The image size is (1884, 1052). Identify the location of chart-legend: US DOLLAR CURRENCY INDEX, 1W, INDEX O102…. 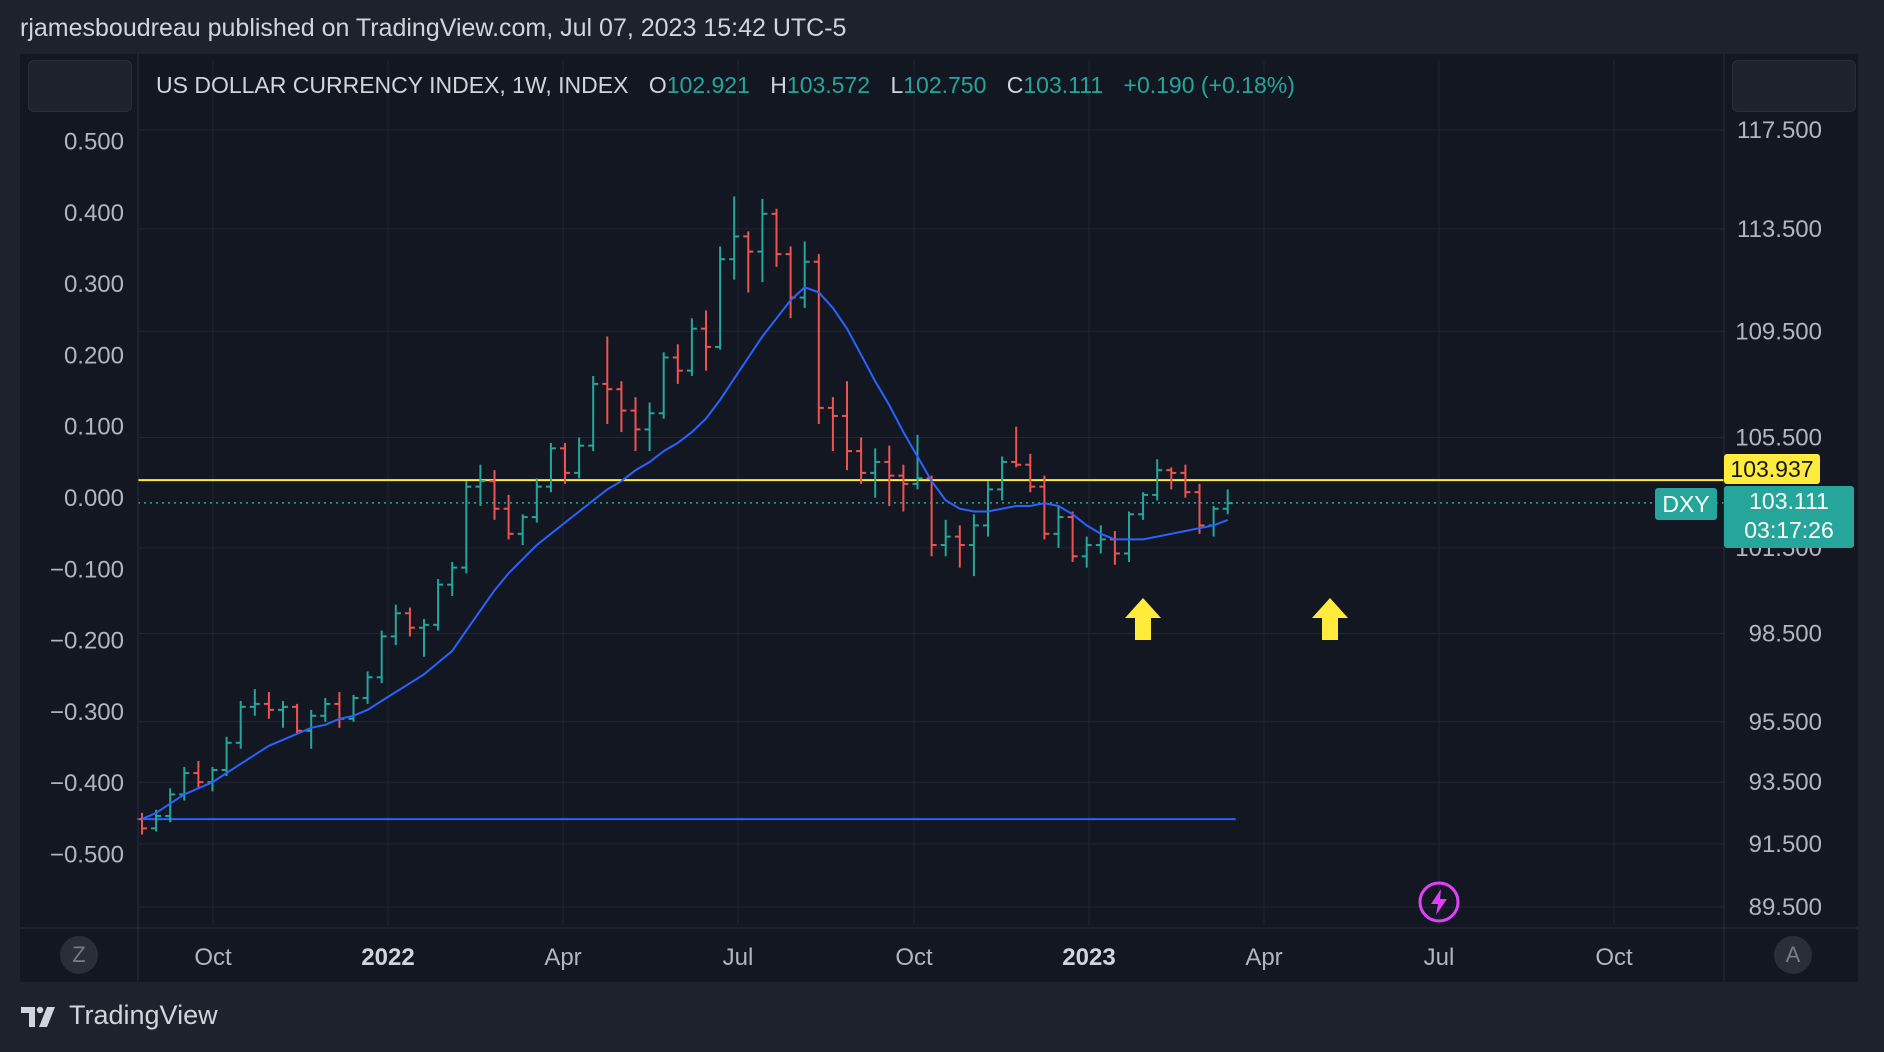
(725, 85).